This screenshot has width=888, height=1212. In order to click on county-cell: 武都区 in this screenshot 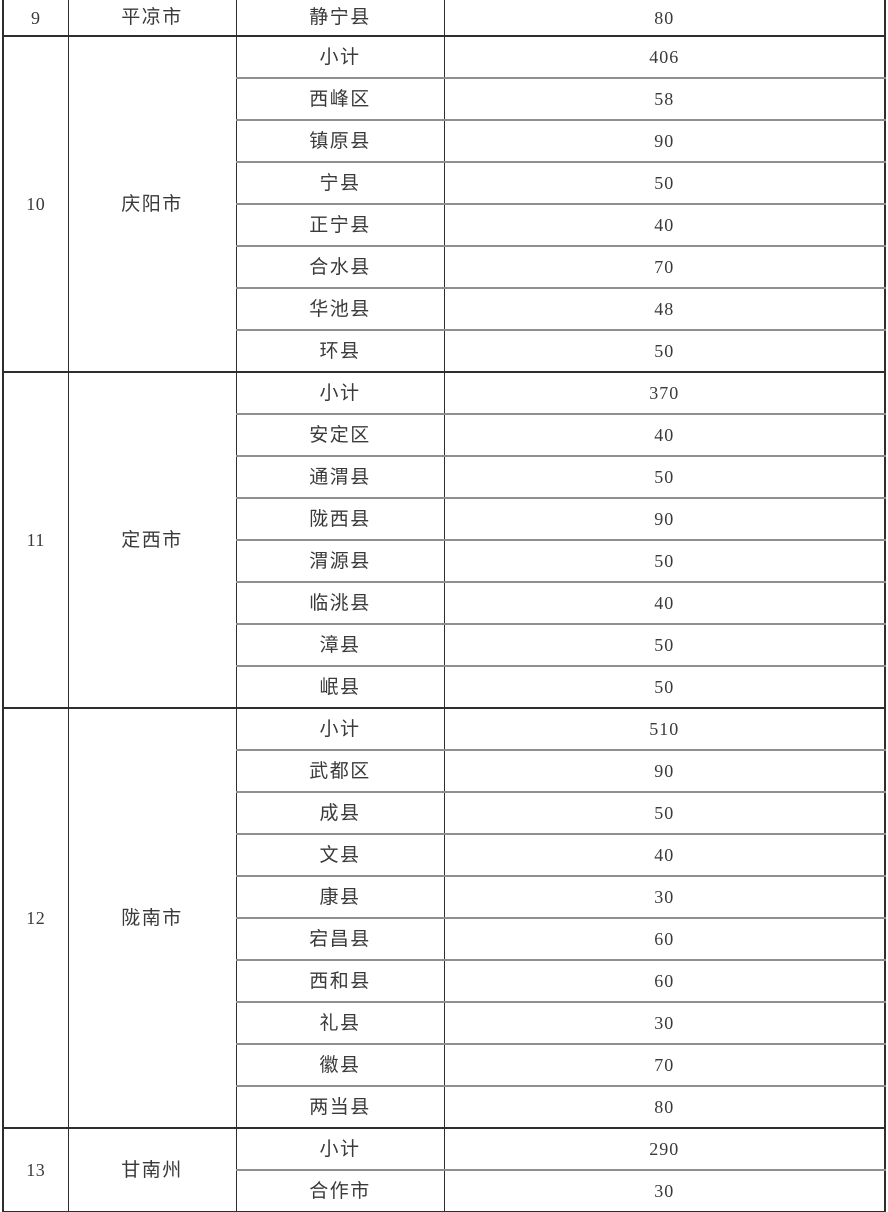, I will do `click(340, 770)`.